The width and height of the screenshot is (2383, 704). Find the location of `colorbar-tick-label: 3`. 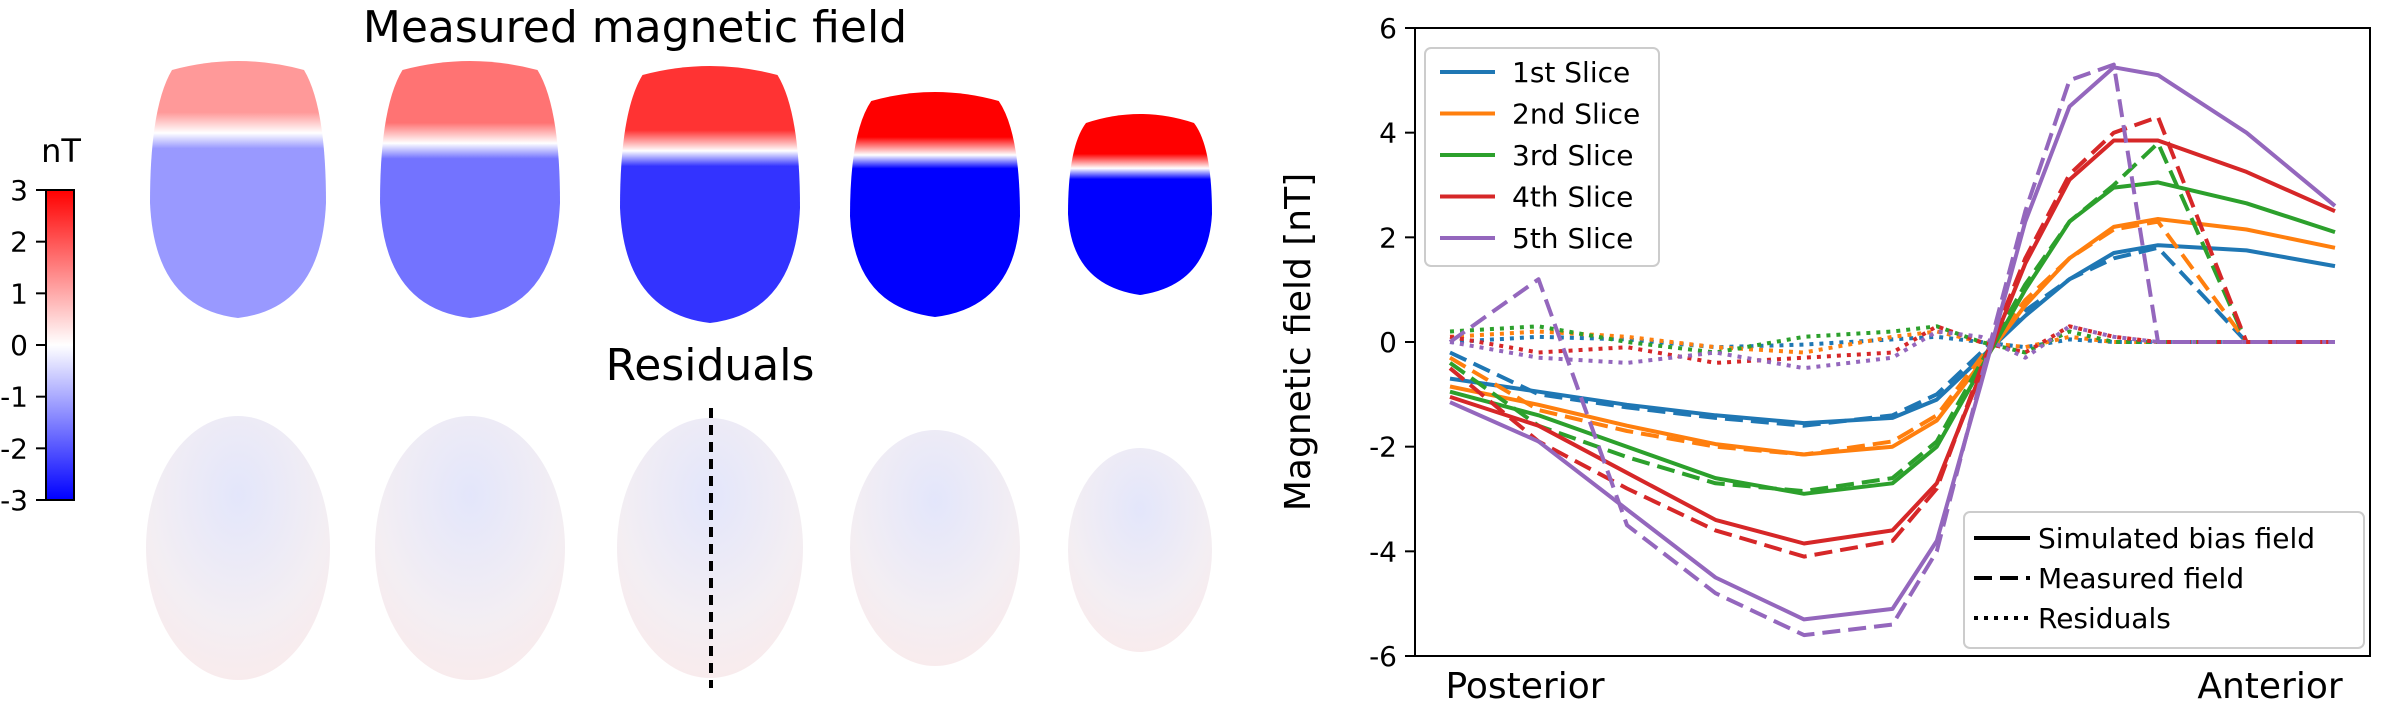

colorbar-tick-label: 3 is located at coordinates (19, 190).